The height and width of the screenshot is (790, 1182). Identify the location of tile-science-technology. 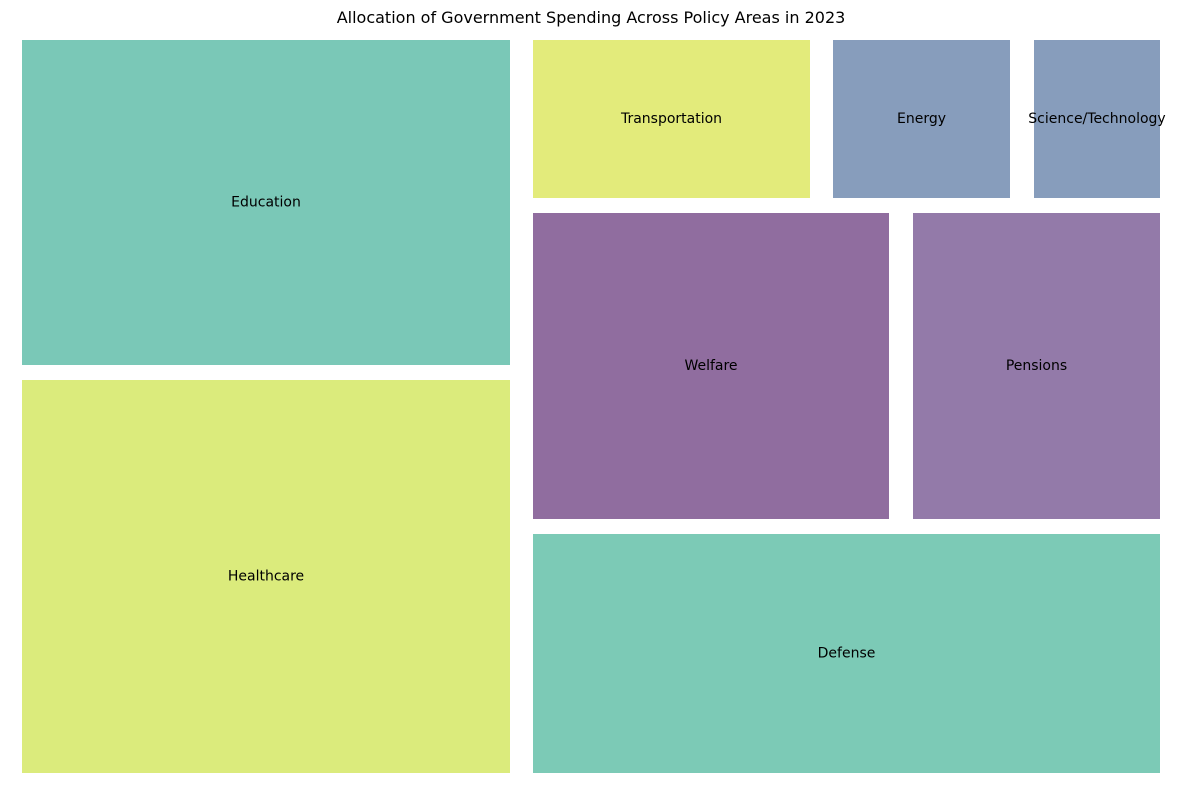
(1097, 119).